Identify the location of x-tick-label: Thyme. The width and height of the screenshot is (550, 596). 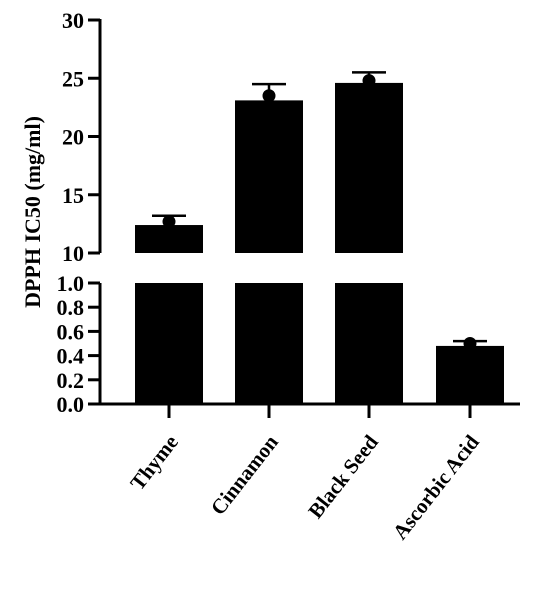
(154, 462).